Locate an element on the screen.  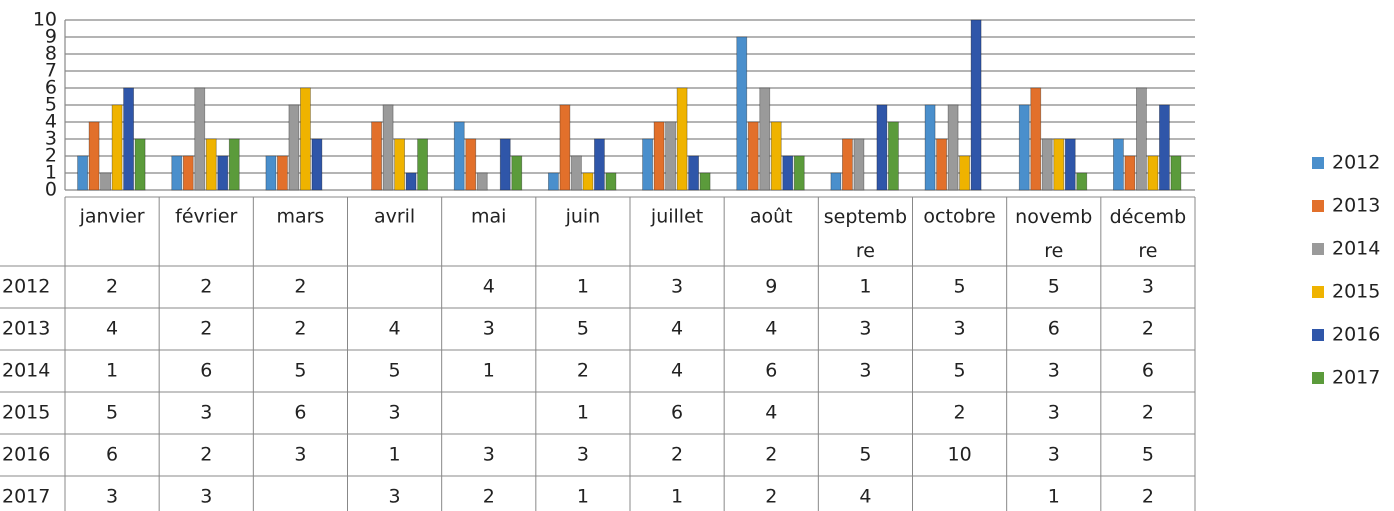
y-tick-label: 4 is located at coordinates (51, 122).